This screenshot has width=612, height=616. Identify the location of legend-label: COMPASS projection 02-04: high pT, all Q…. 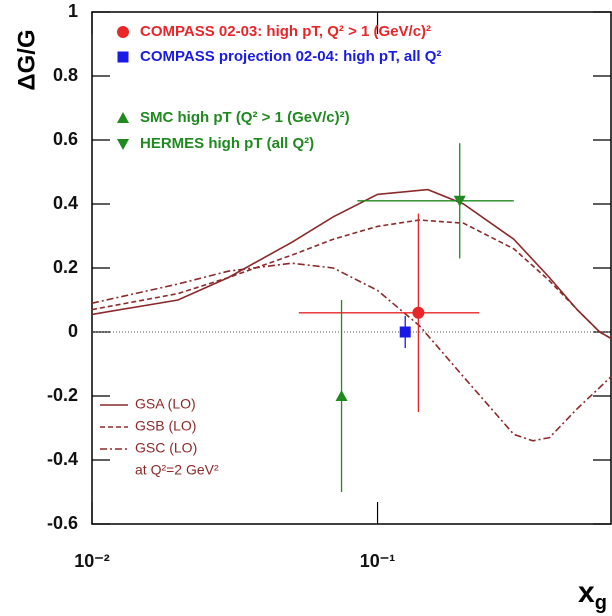
(290, 56).